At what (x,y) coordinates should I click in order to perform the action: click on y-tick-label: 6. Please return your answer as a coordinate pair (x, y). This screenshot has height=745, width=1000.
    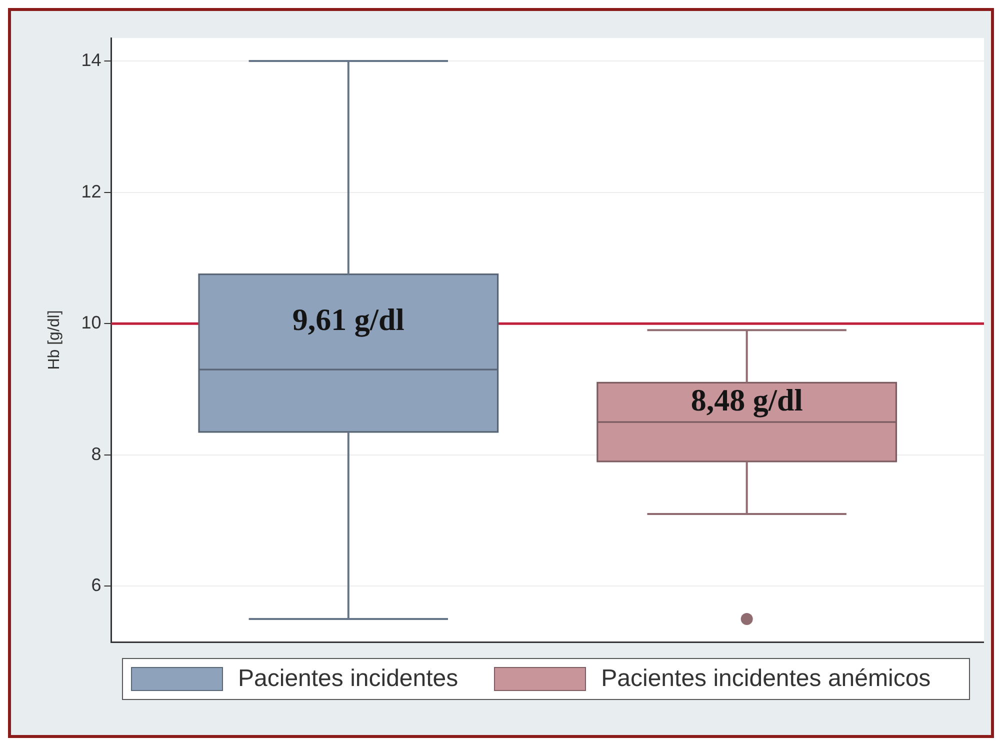
    Looking at the image, I should click on (96, 585).